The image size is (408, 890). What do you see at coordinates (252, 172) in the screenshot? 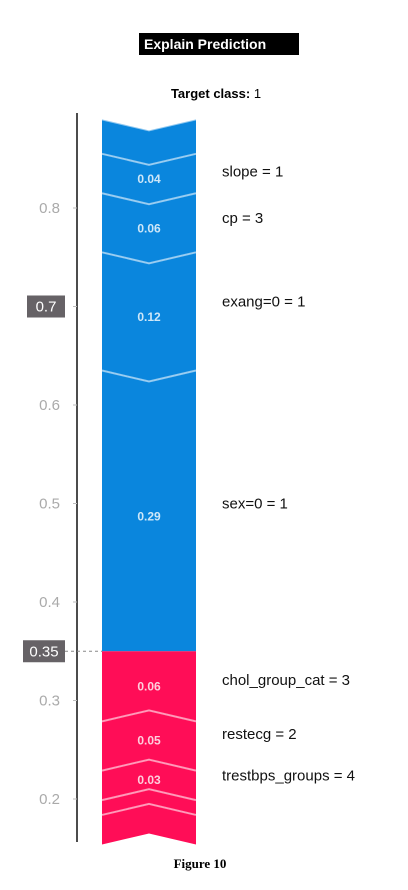
I see `feature-label: slope = 1` at bounding box center [252, 172].